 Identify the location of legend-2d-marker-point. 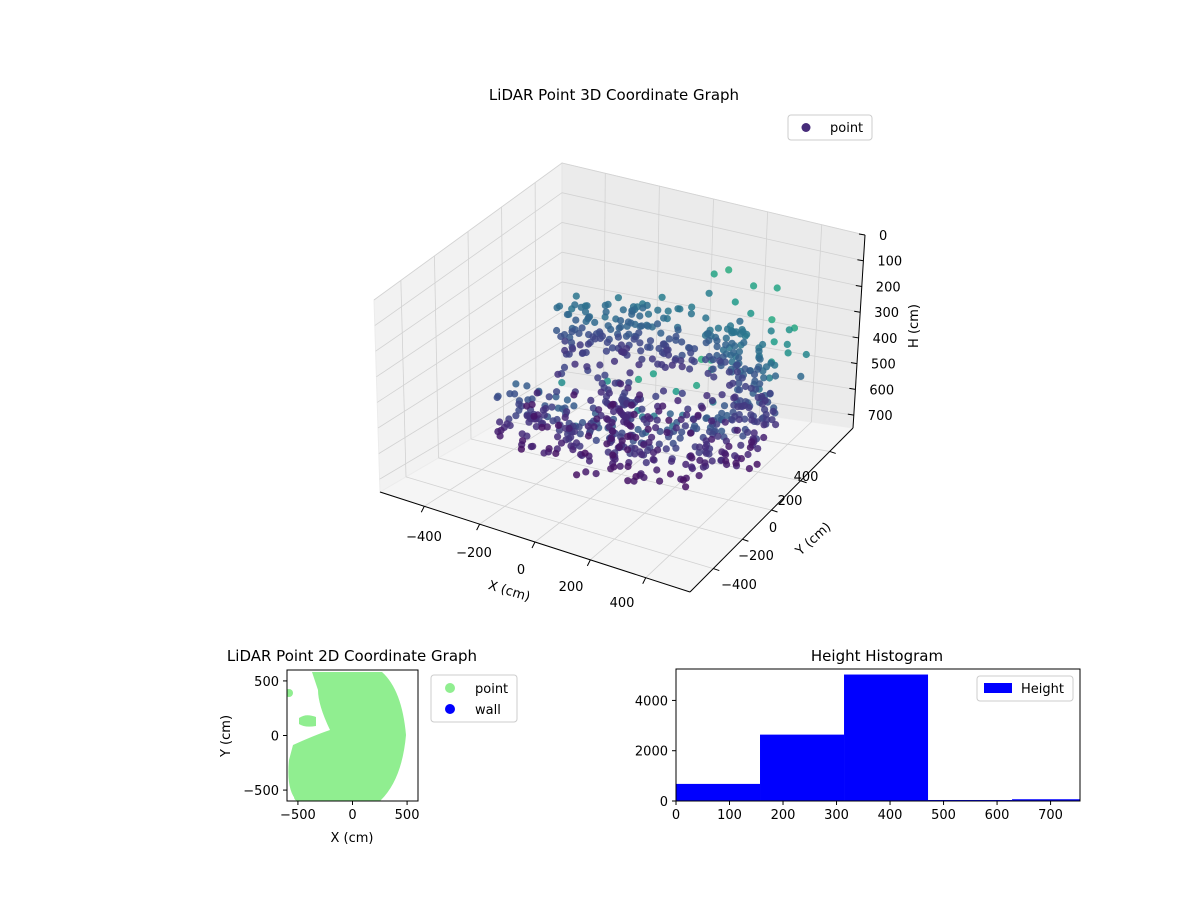
(450, 688).